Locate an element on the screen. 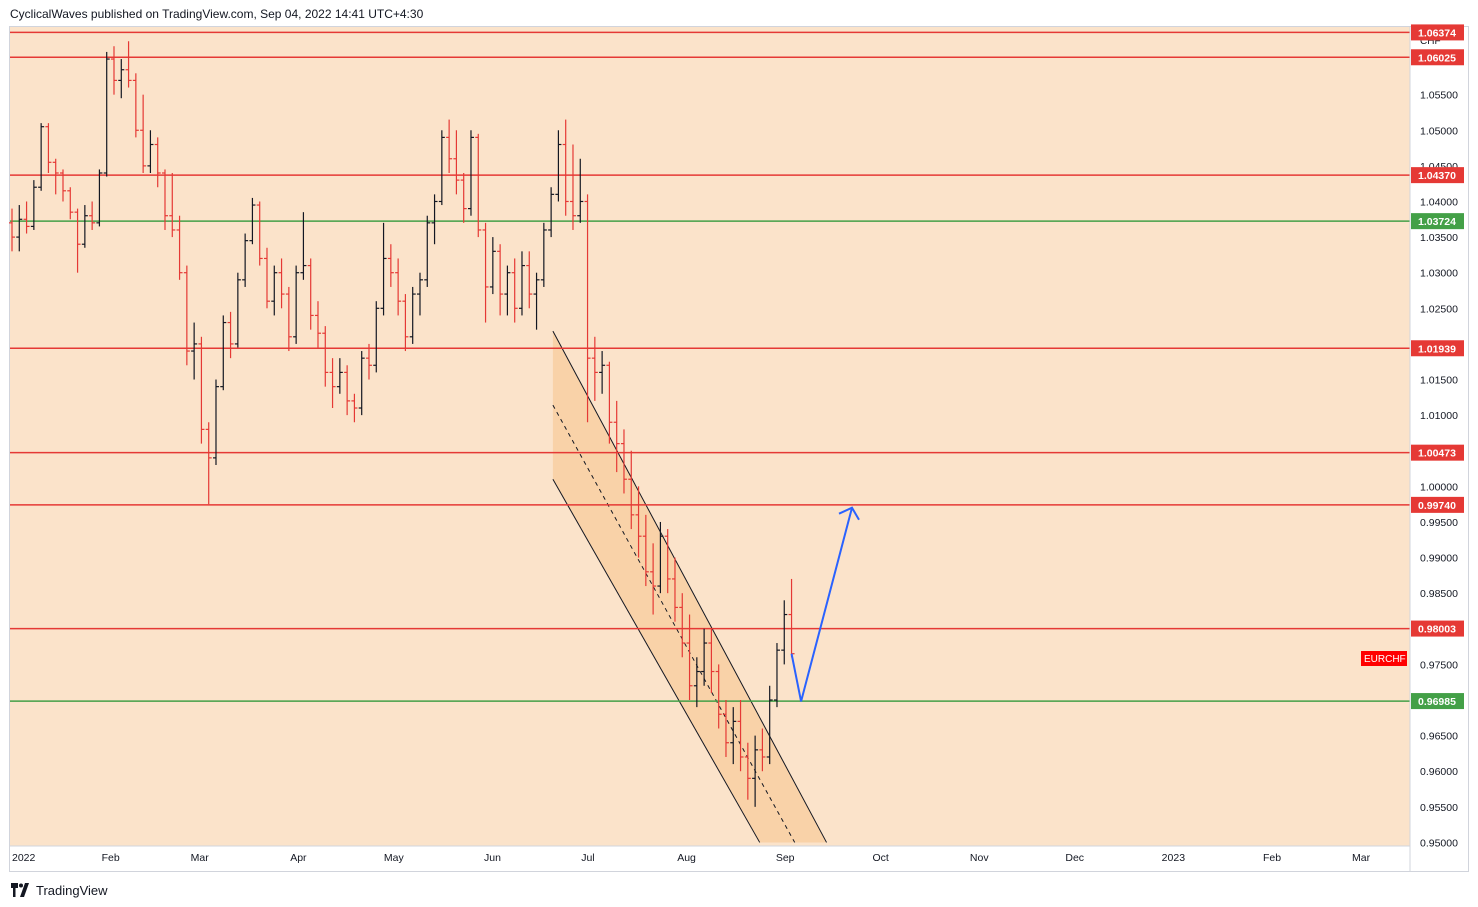  footer: TradingView is located at coordinates (59, 890).